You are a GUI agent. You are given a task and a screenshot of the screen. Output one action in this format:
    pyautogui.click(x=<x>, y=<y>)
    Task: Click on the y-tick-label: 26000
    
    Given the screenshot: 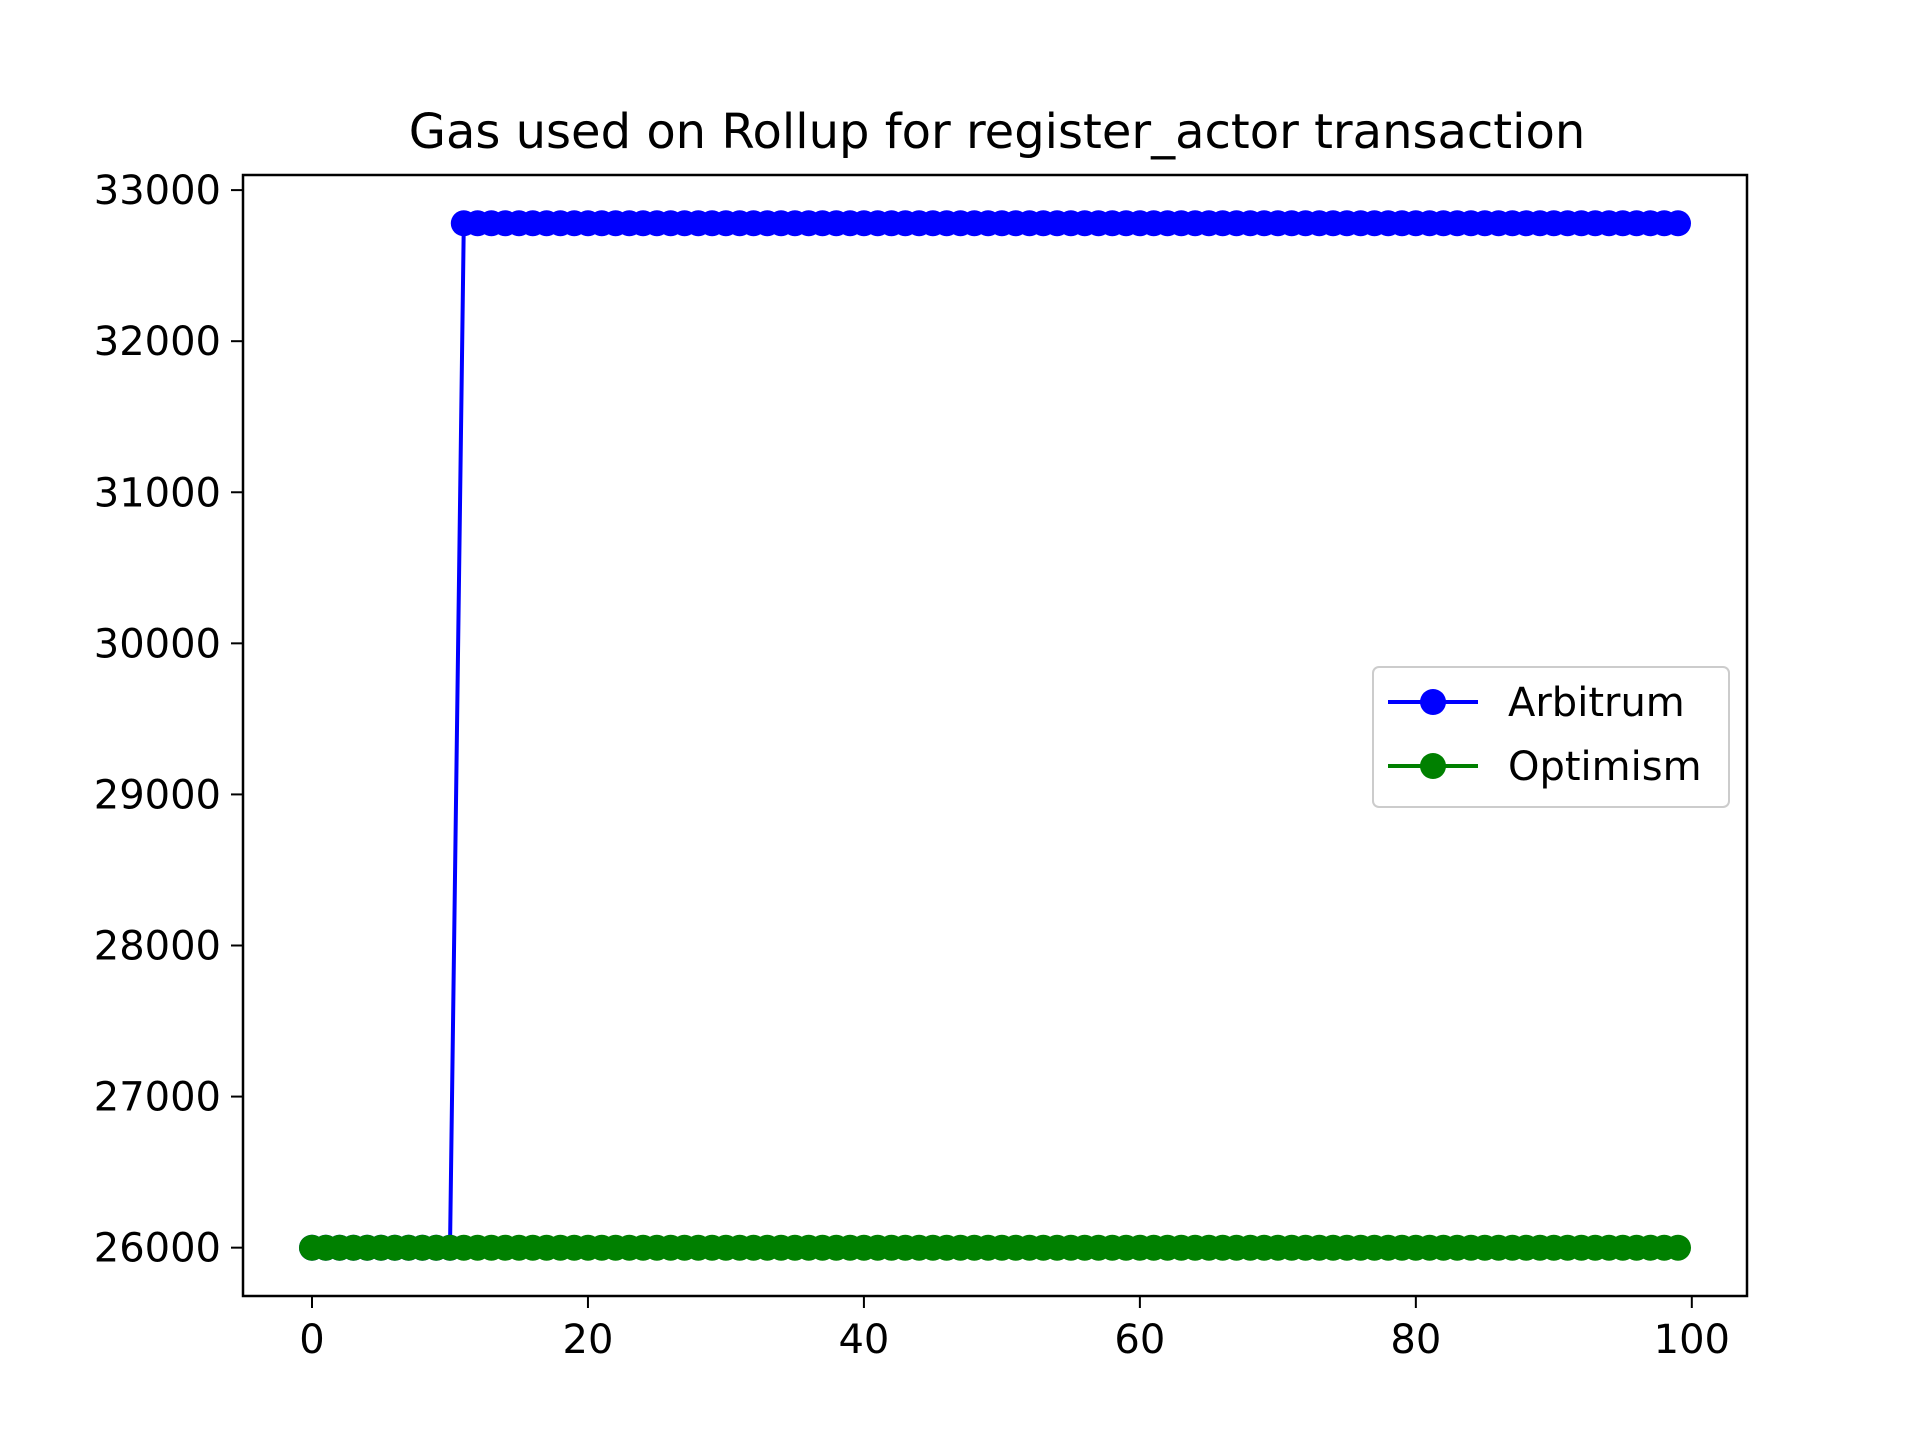 What is the action you would take?
    pyautogui.click(x=157, y=1249)
    